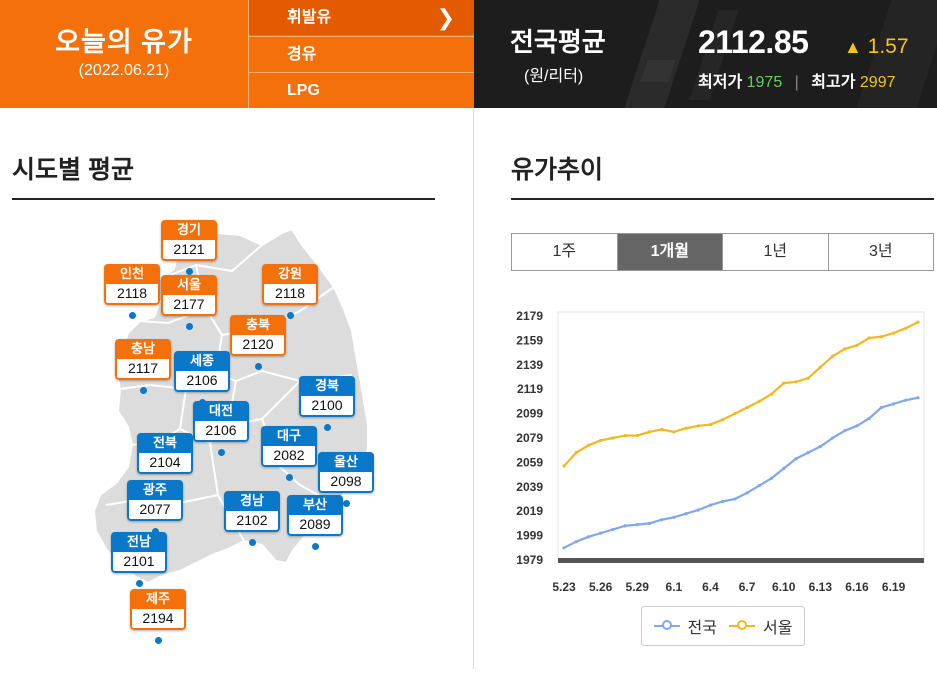  I want to click on y-tick-label: 2059, so click(529, 462).